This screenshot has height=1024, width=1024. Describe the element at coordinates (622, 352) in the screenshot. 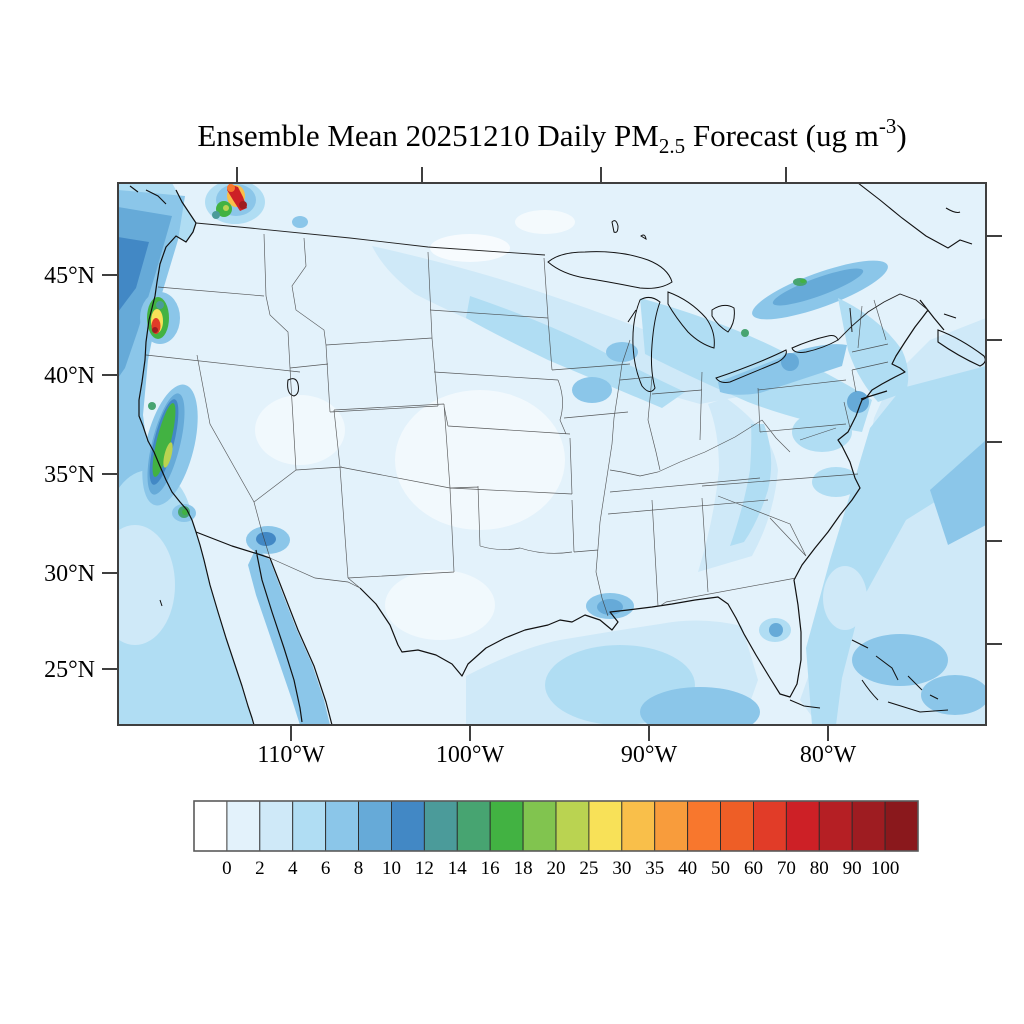

I see `wisconsin-spot` at that location.